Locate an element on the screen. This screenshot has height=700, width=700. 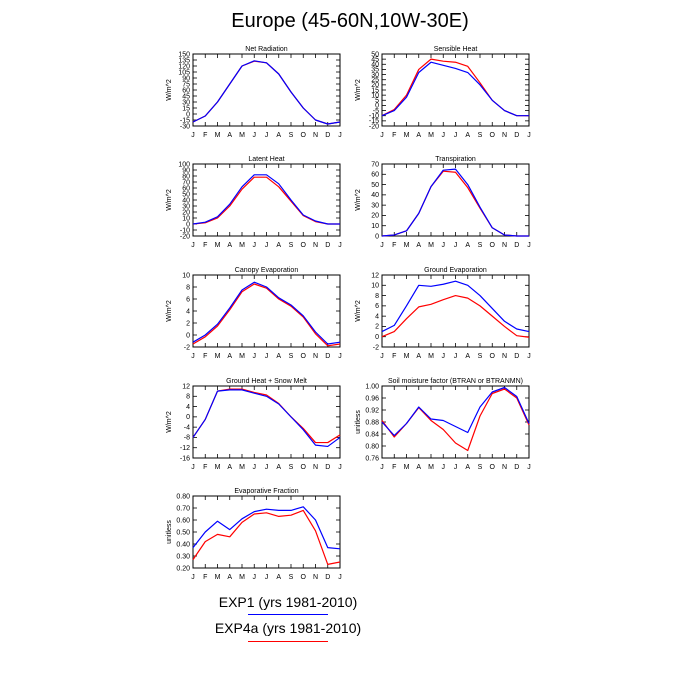
y-tick-label: 5 is located at coordinates (377, 101).